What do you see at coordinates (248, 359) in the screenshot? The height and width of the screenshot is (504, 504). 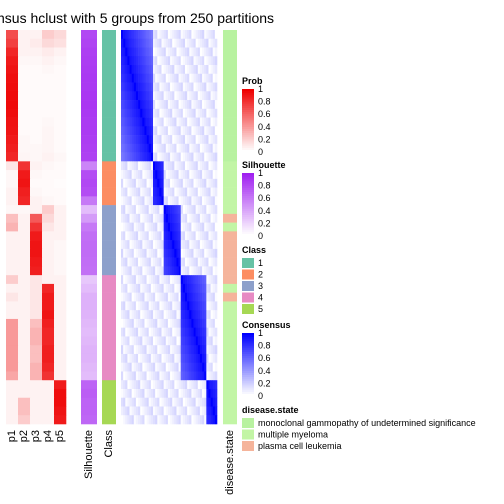 I see `consensus-legend-swatch` at bounding box center [248, 359].